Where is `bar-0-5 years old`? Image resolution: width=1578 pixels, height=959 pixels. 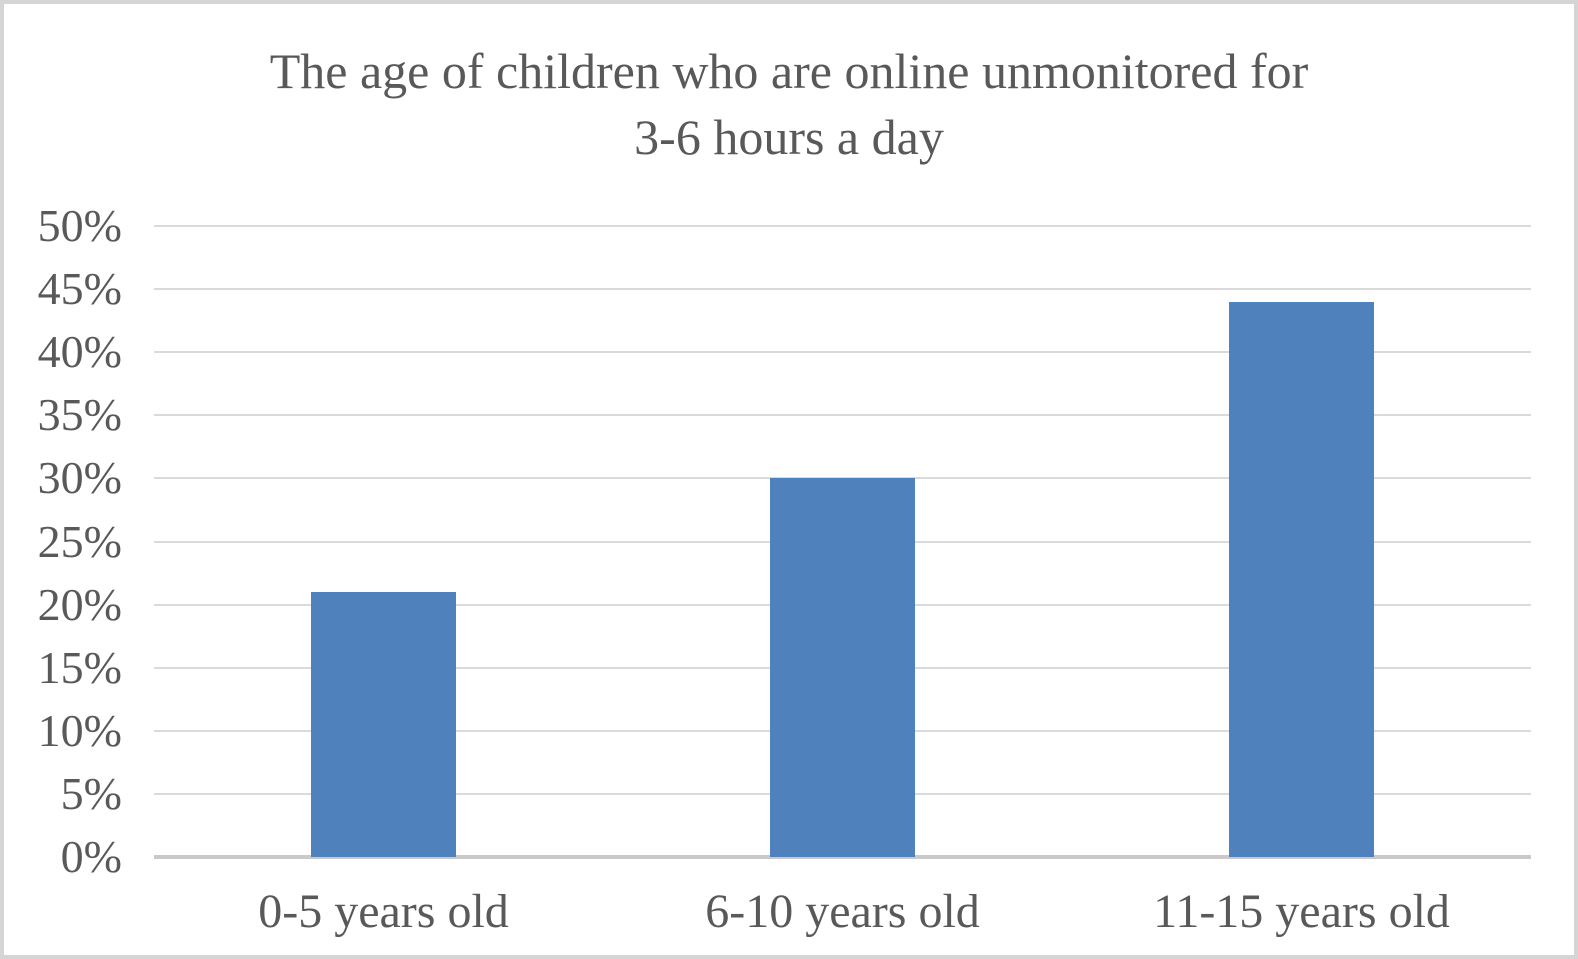 bar-0-5 years old is located at coordinates (383, 724).